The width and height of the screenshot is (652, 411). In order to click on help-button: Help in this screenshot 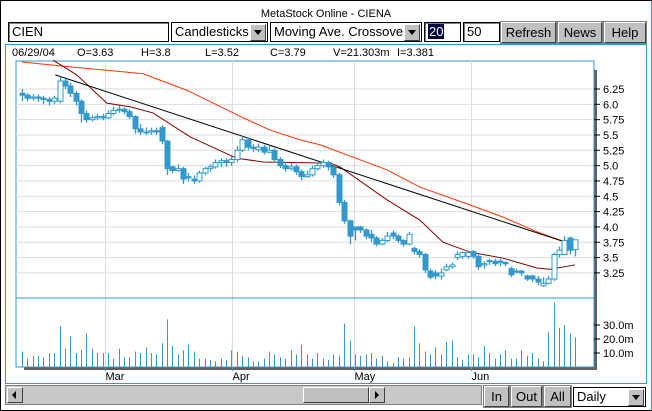, I will do `click(625, 32)`.